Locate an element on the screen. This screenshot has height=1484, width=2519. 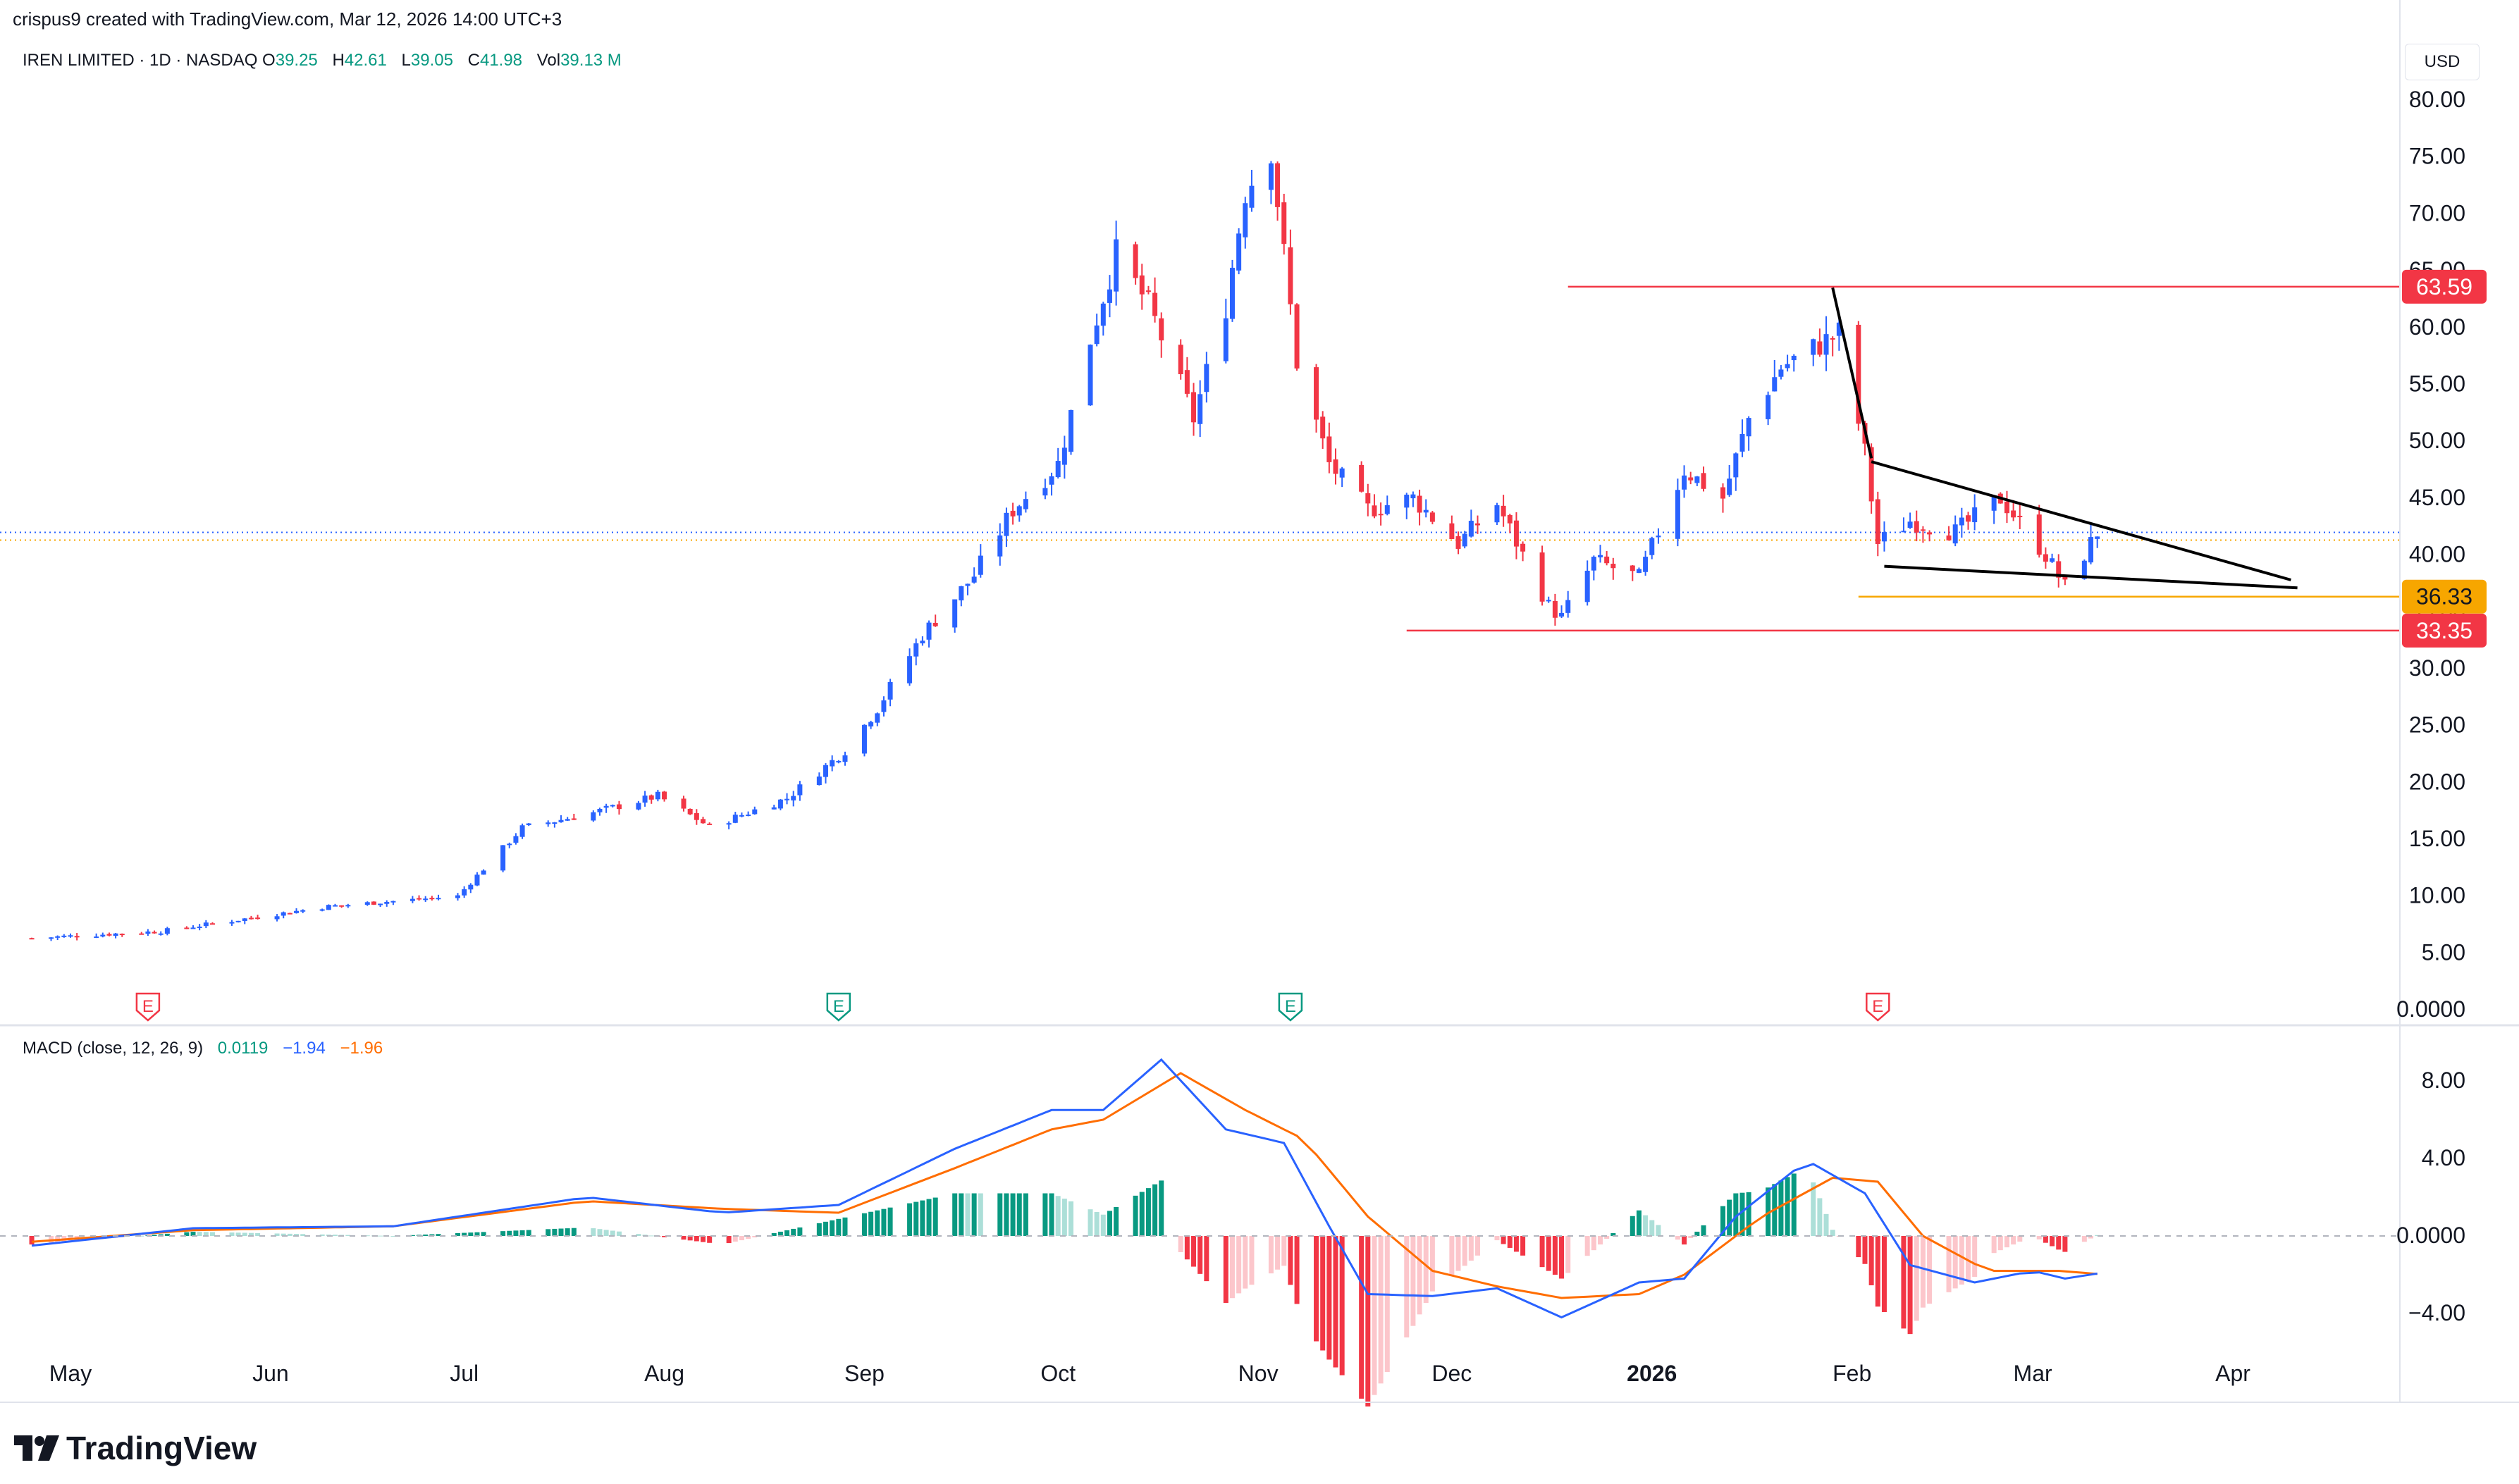
price-tick-label: 0.0000 is located at coordinates (2430, 1009).